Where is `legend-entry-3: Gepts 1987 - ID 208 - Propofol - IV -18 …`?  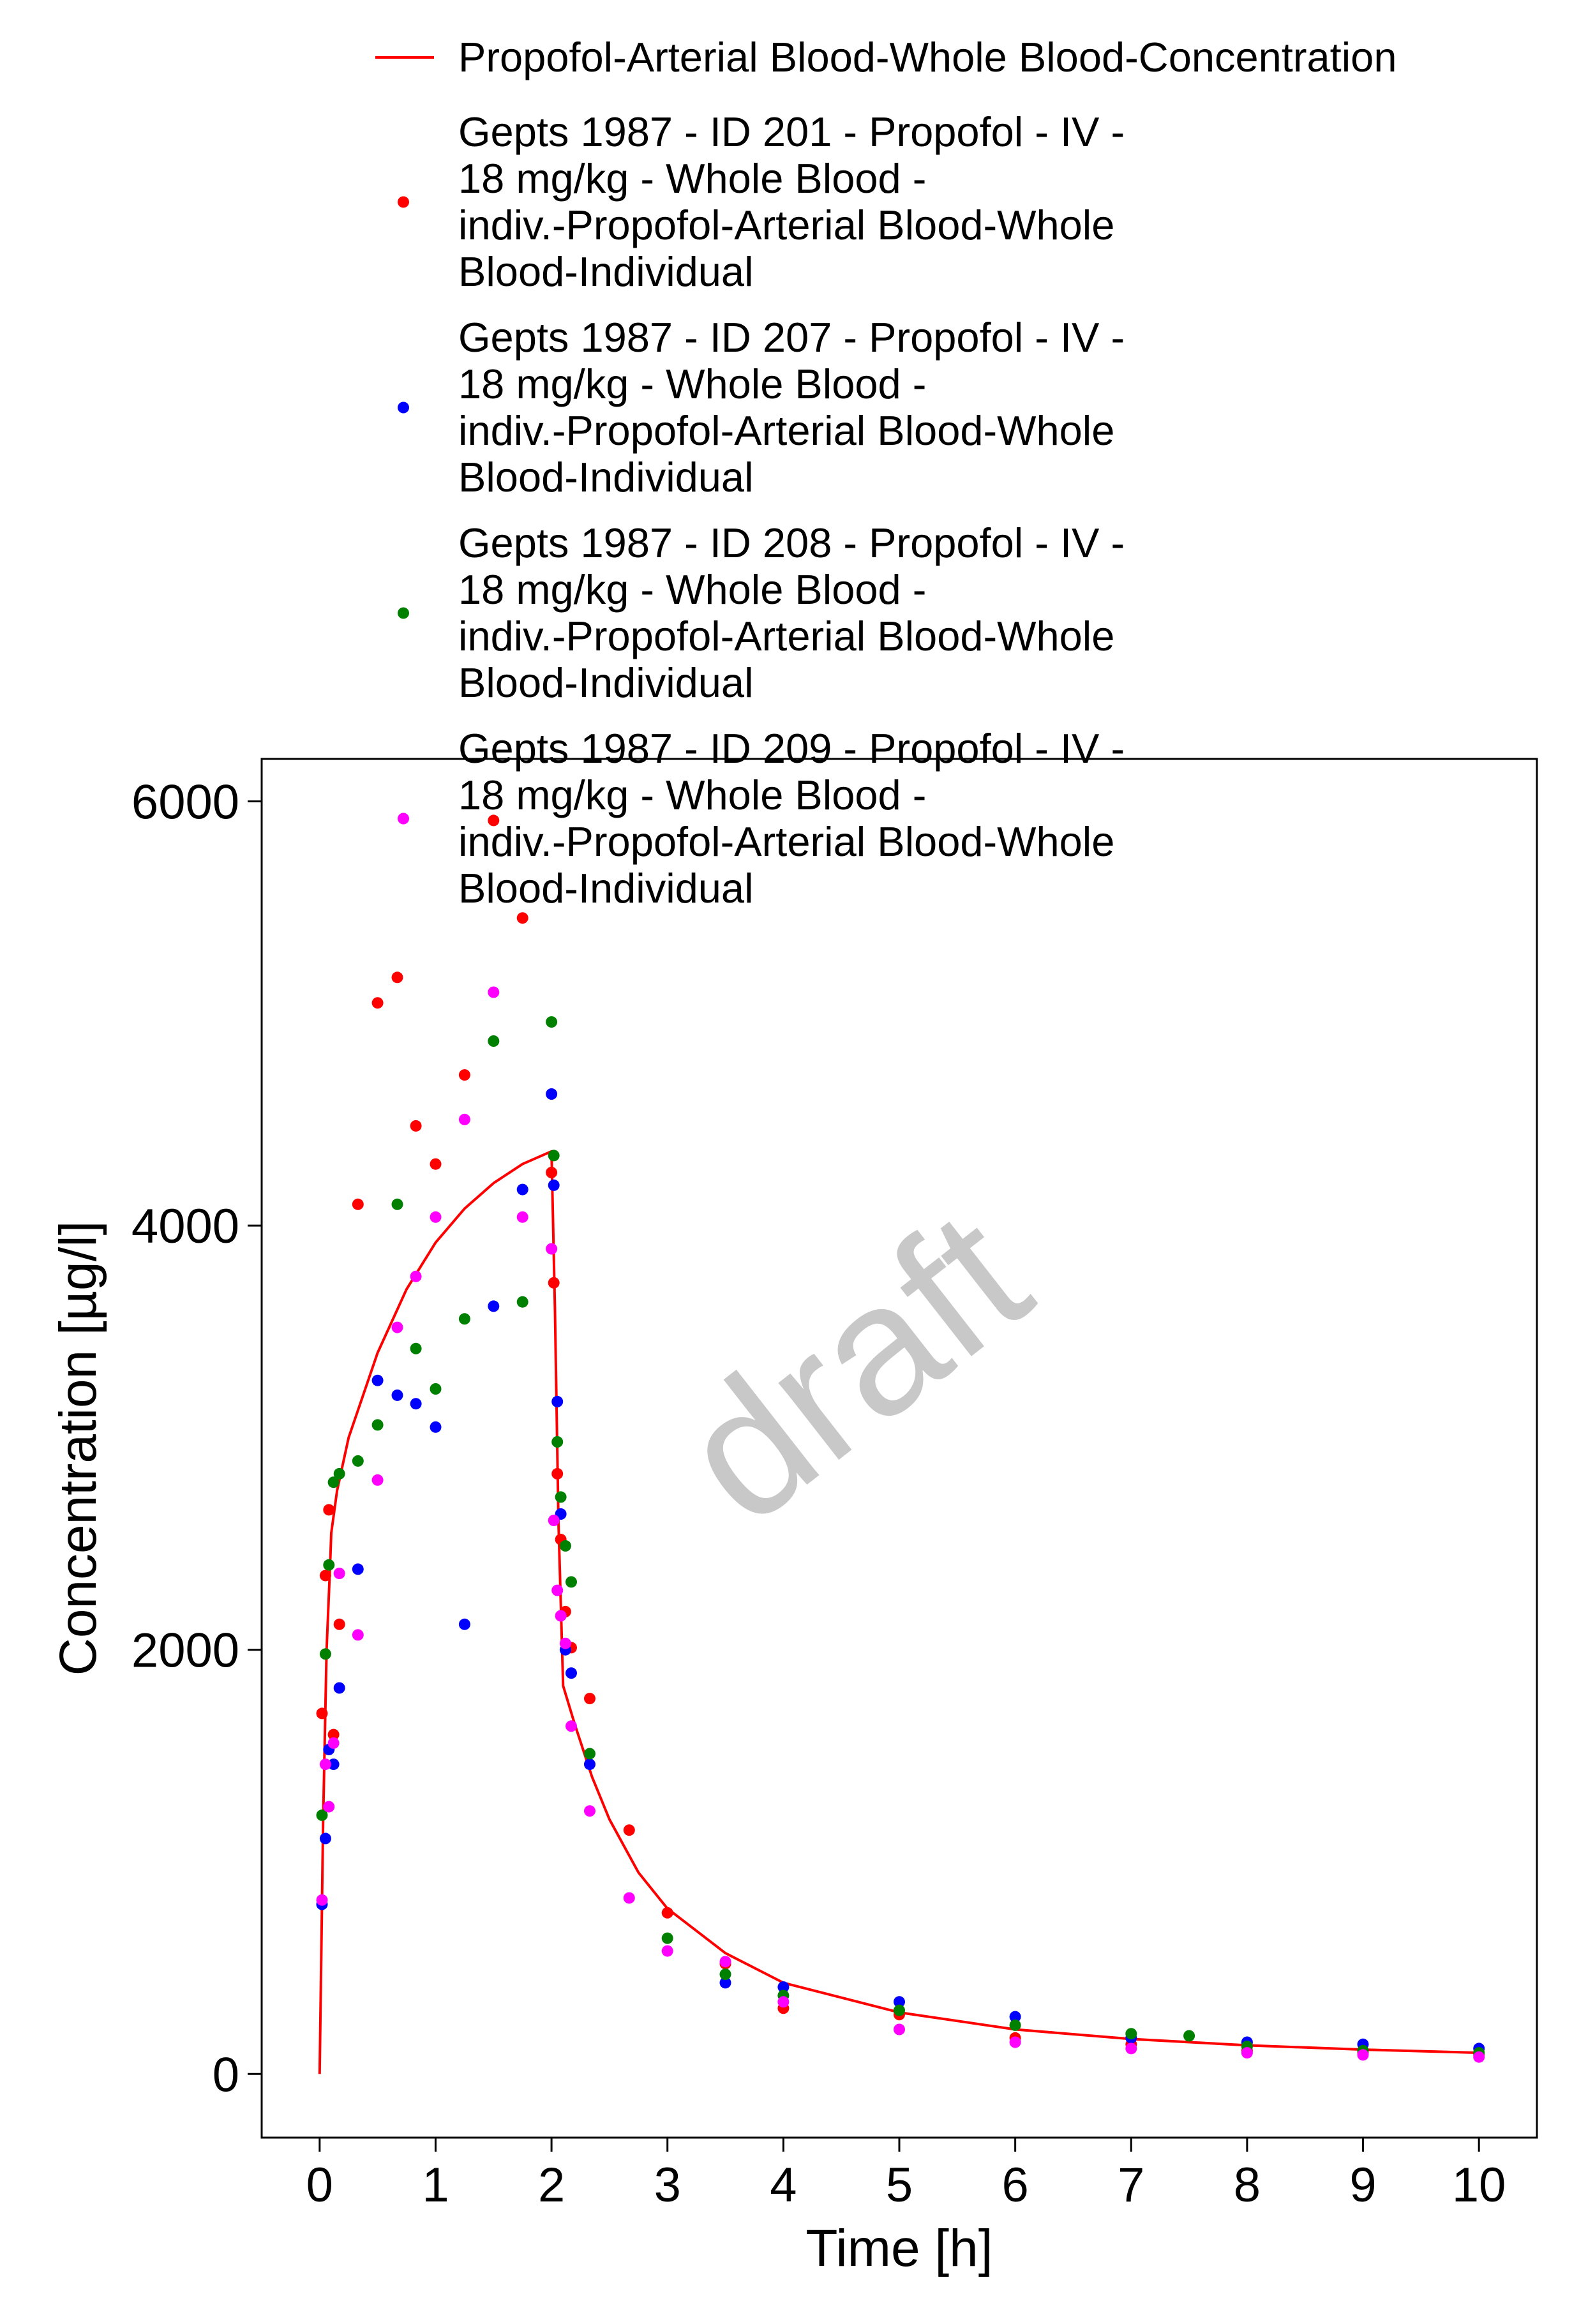
legend-entry-3: Gepts 1987 - ID 208 - Propofol - IV -18 … is located at coordinates (761, 613).